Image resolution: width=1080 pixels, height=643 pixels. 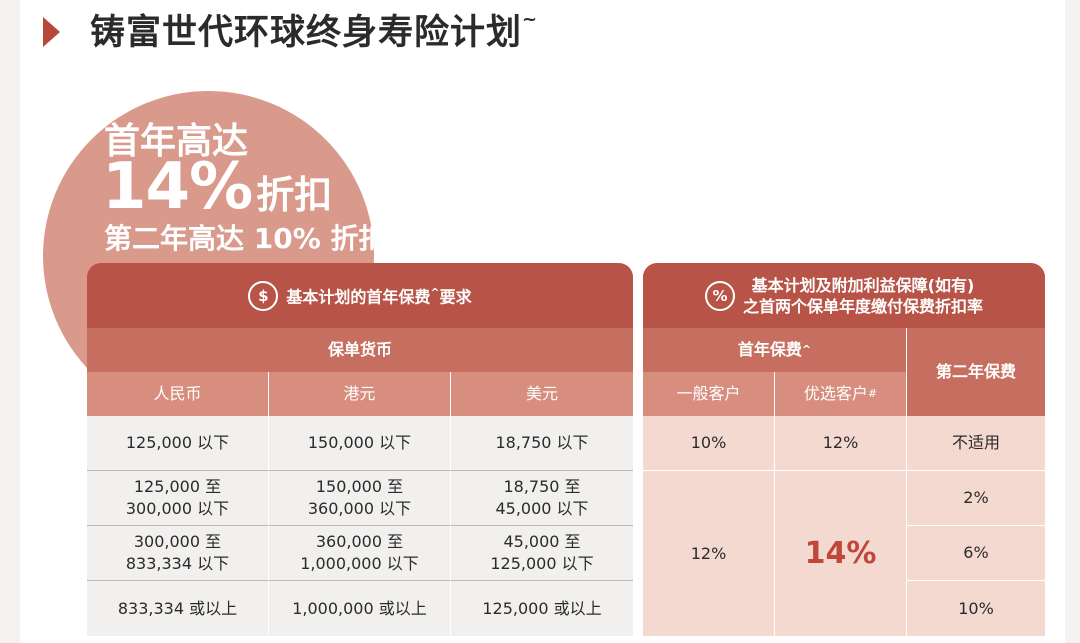 What do you see at coordinates (178, 443) in the screenshot?
I see `table-cell: 125,000 以下` at bounding box center [178, 443].